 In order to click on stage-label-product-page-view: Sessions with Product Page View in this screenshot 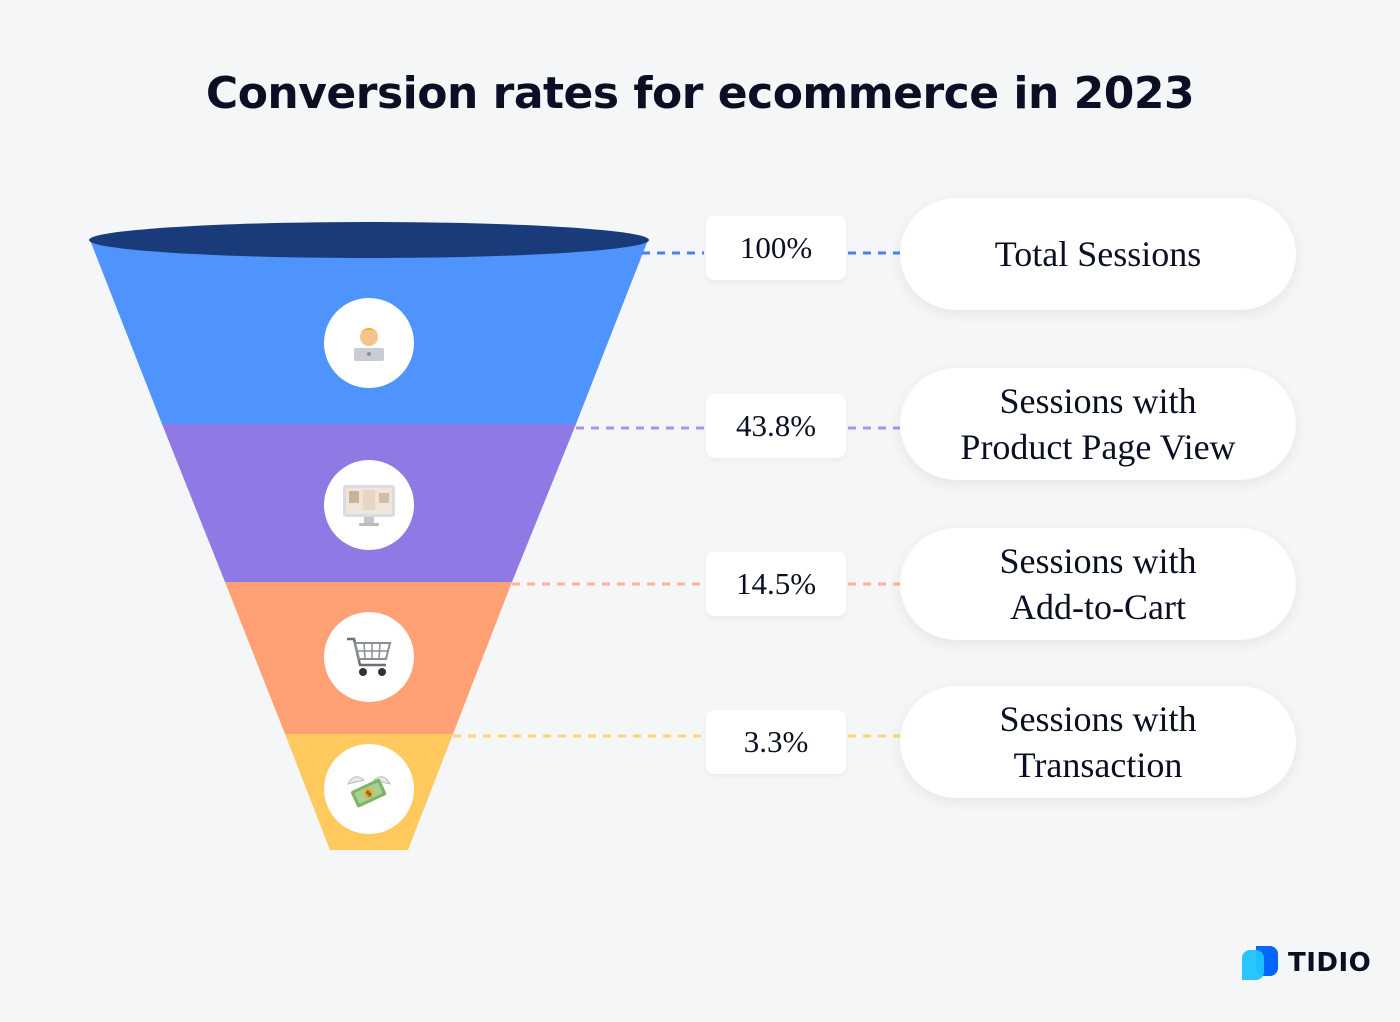, I will do `click(1098, 424)`.